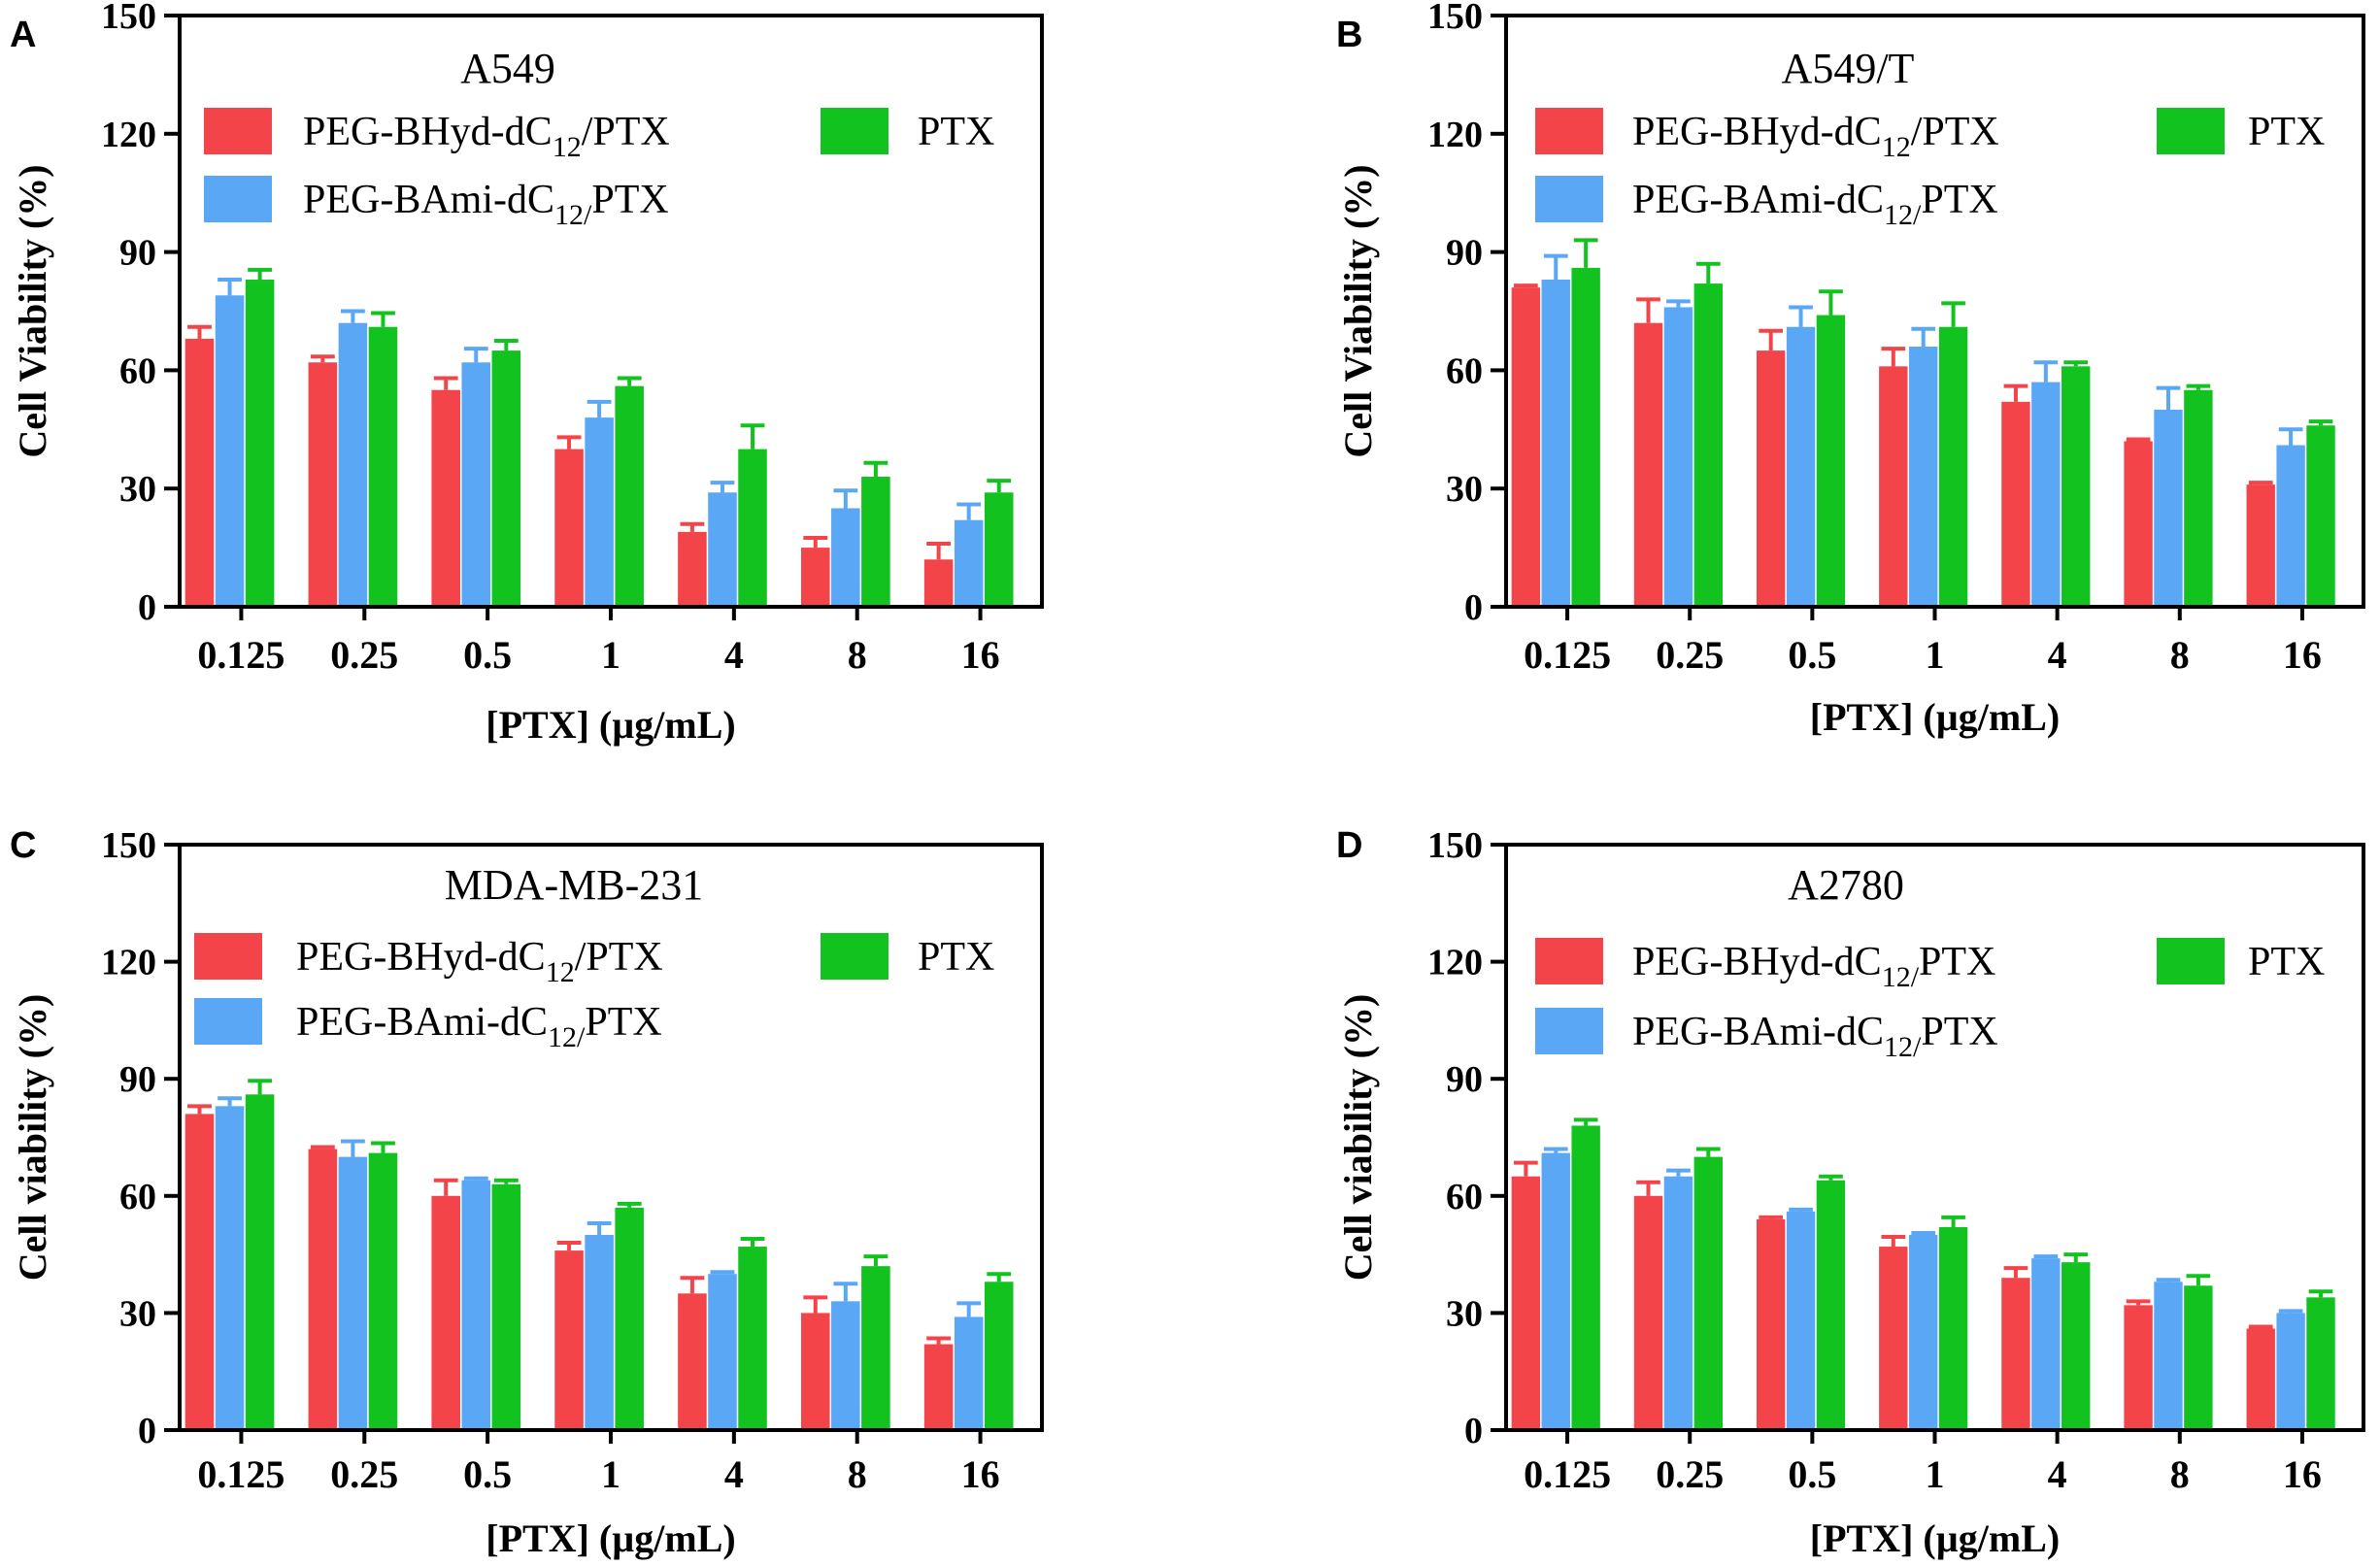 Image resolution: width=2380 pixels, height=1566 pixels. Describe the element at coordinates (2191, 961) in the screenshot. I see `legend-swatch-series3` at that location.